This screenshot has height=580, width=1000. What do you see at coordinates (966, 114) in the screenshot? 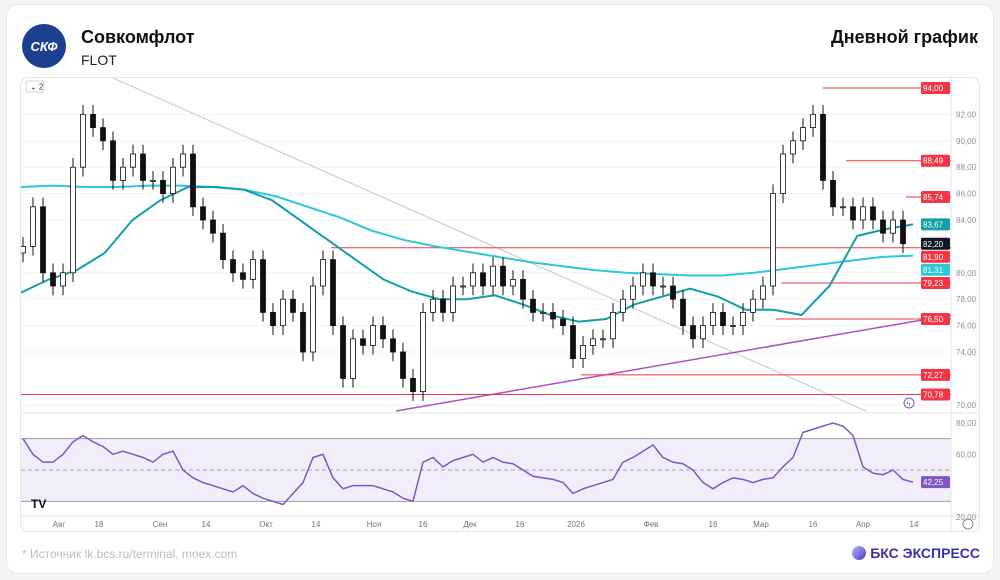
I see `y-tick-label: 92,00` at bounding box center [966, 114].